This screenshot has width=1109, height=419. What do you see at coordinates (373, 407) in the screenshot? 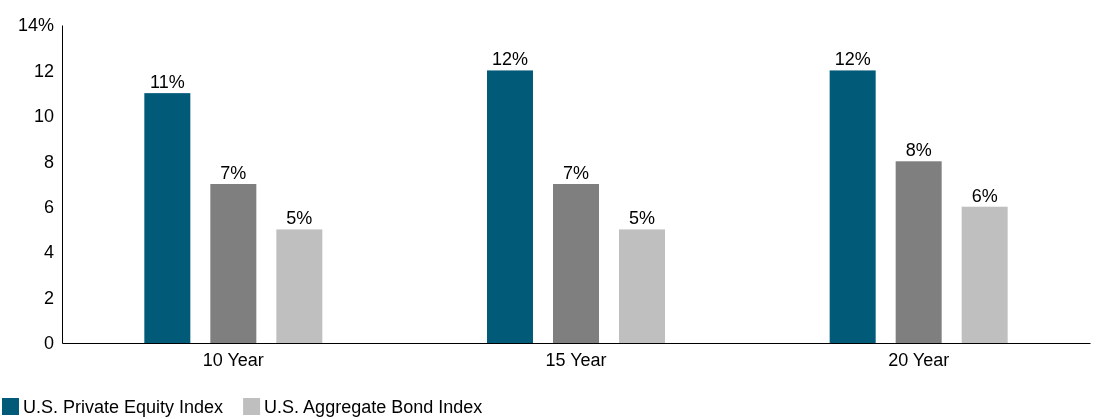
I see `legend-label: U.S. Aggregate Bond Index` at bounding box center [373, 407].